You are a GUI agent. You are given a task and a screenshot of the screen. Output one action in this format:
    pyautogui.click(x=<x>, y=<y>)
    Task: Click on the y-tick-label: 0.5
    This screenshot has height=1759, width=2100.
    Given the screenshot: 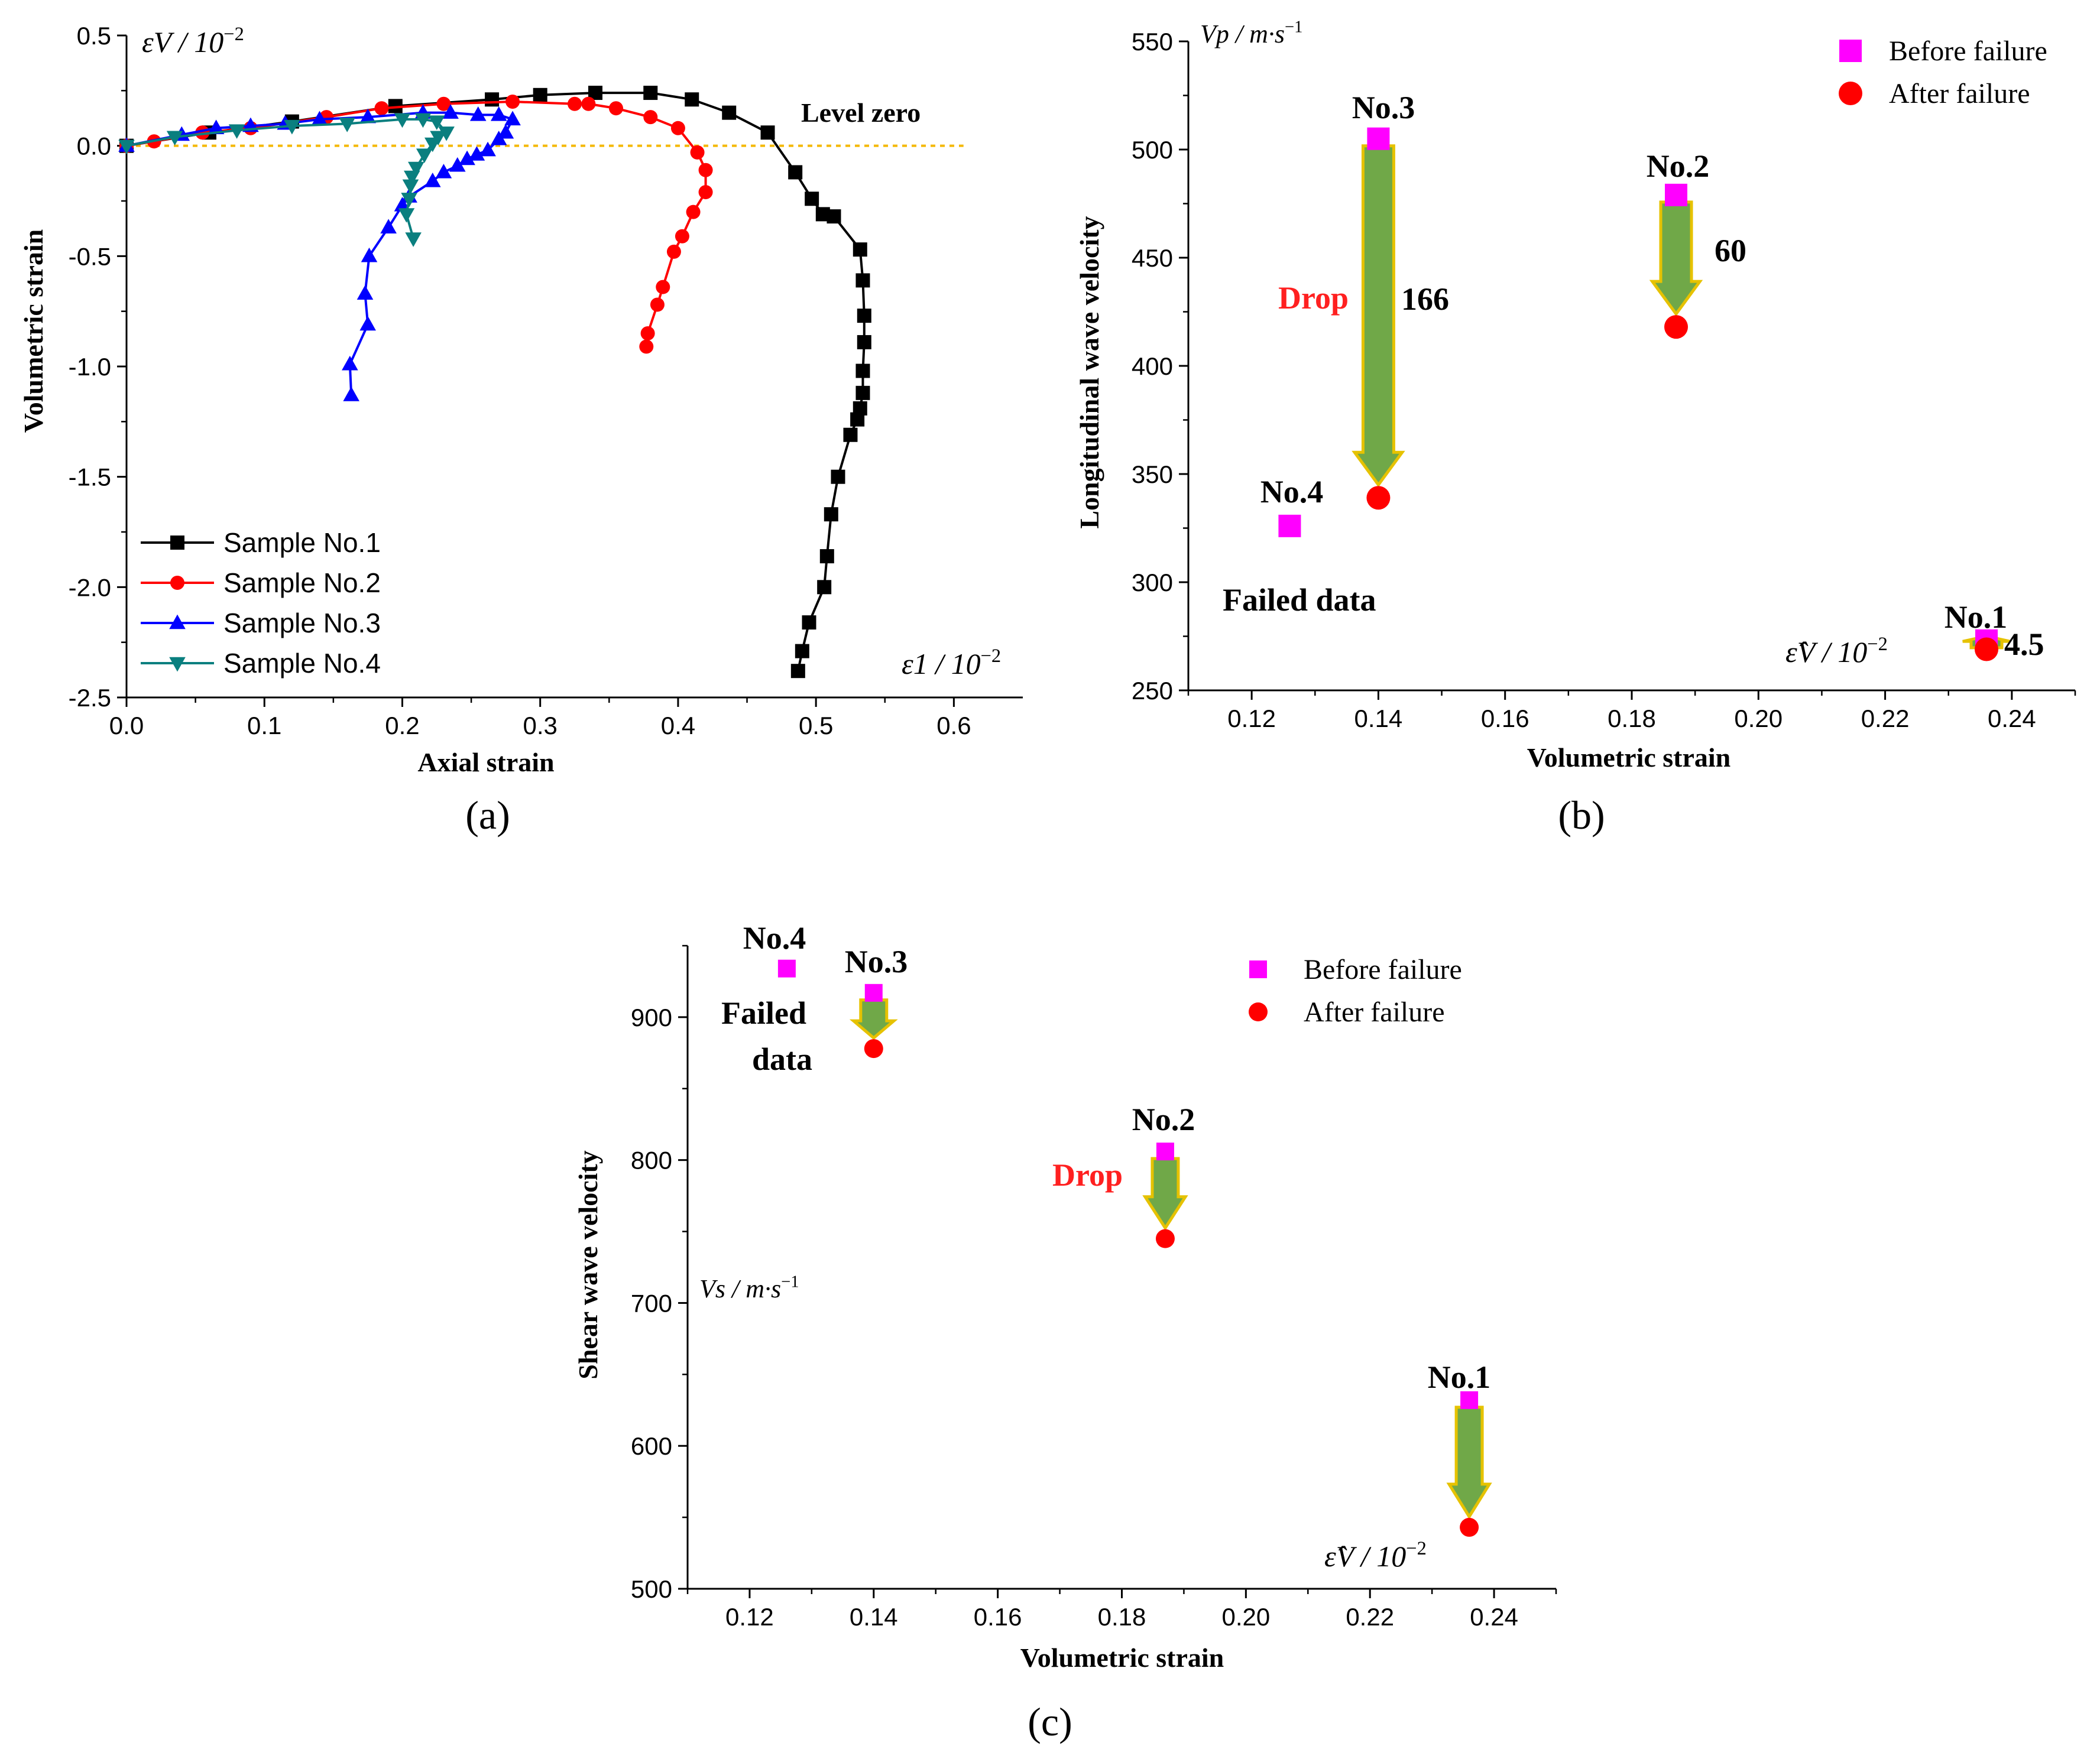 What is the action you would take?
    pyautogui.click(x=94, y=36)
    